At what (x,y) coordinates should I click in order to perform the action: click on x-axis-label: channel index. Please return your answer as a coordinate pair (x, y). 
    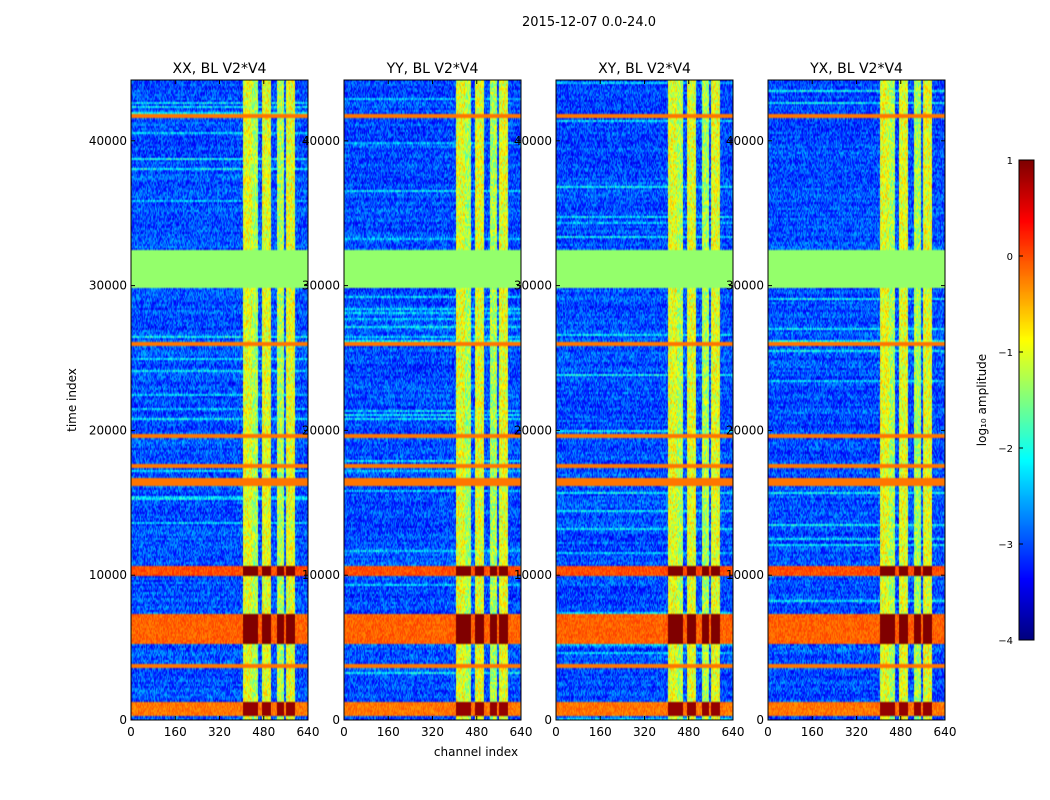
    Looking at the image, I should click on (476, 752).